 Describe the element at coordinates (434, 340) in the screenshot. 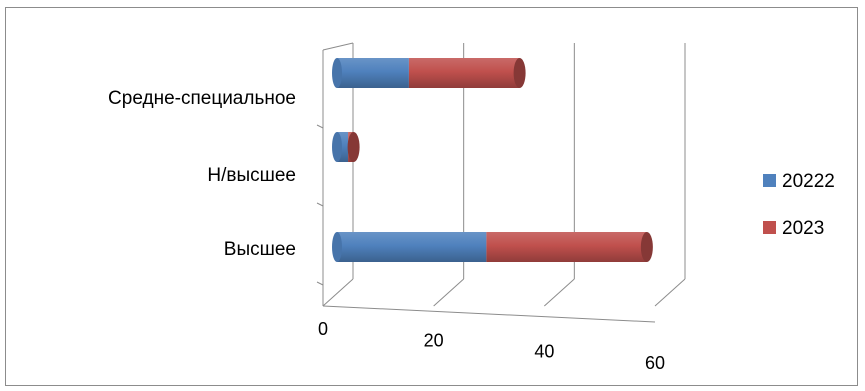

I see `x-tick-label-1: 20` at that location.